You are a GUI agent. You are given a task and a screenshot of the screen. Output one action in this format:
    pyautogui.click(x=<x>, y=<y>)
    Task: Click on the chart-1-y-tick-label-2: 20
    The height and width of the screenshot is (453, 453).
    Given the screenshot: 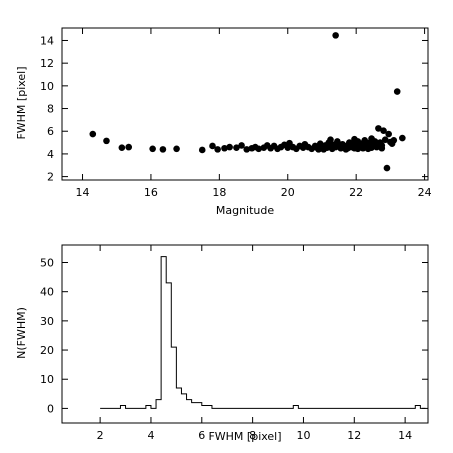 What is the action you would take?
    pyautogui.click(x=47, y=350)
    